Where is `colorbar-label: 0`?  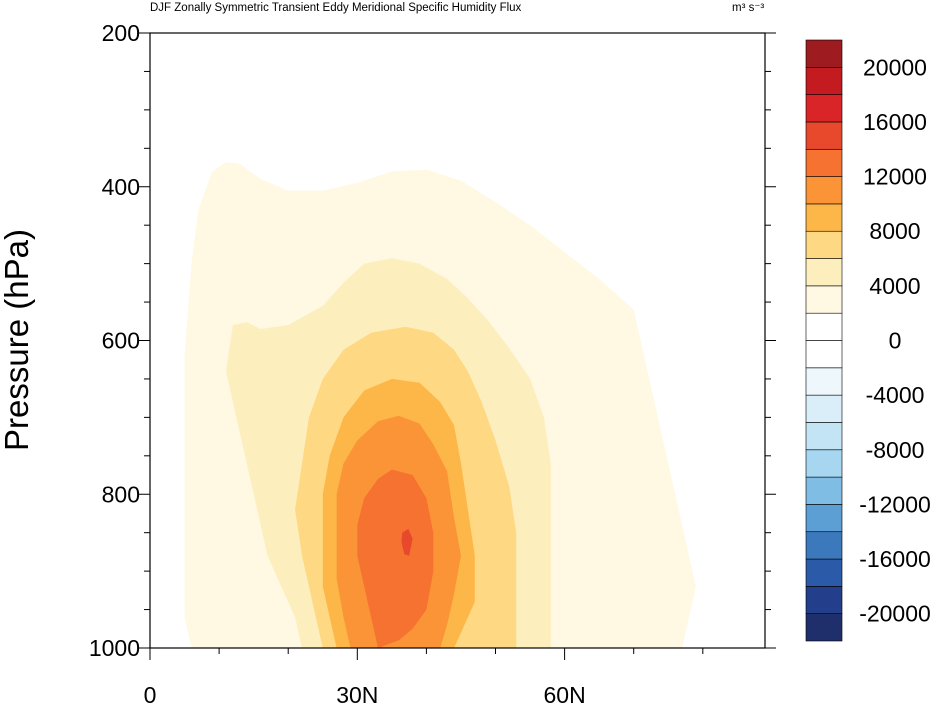
colorbar-label: 0 is located at coordinates (895, 341).